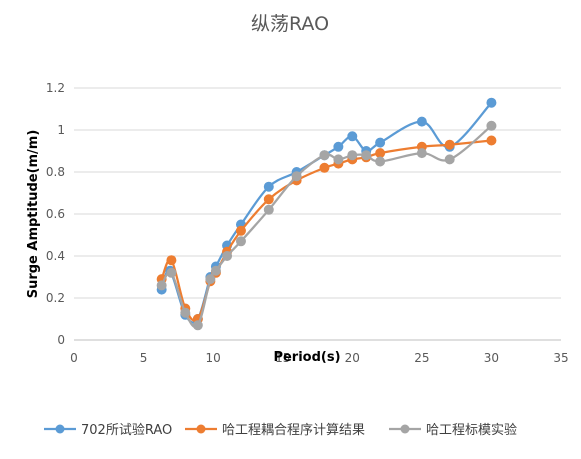 This screenshot has width=581, height=459. Describe the element at coordinates (126, 430) in the screenshot. I see `legend-label: 702所试验RAO` at that location.